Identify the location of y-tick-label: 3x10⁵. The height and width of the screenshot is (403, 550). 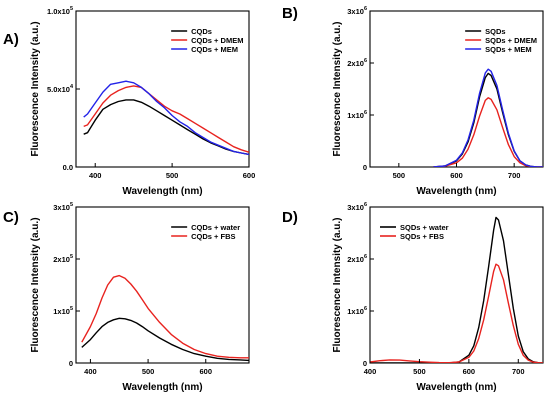
(63, 207).